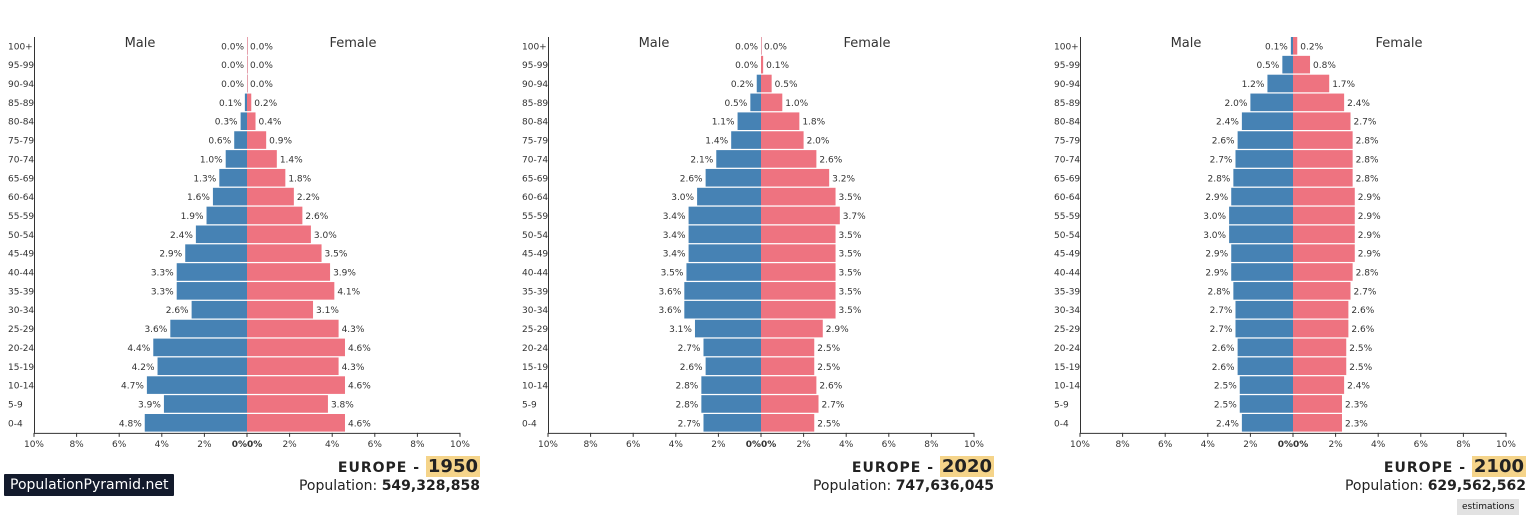  I want to click on age-group-label: 0-4, so click(1061, 424).